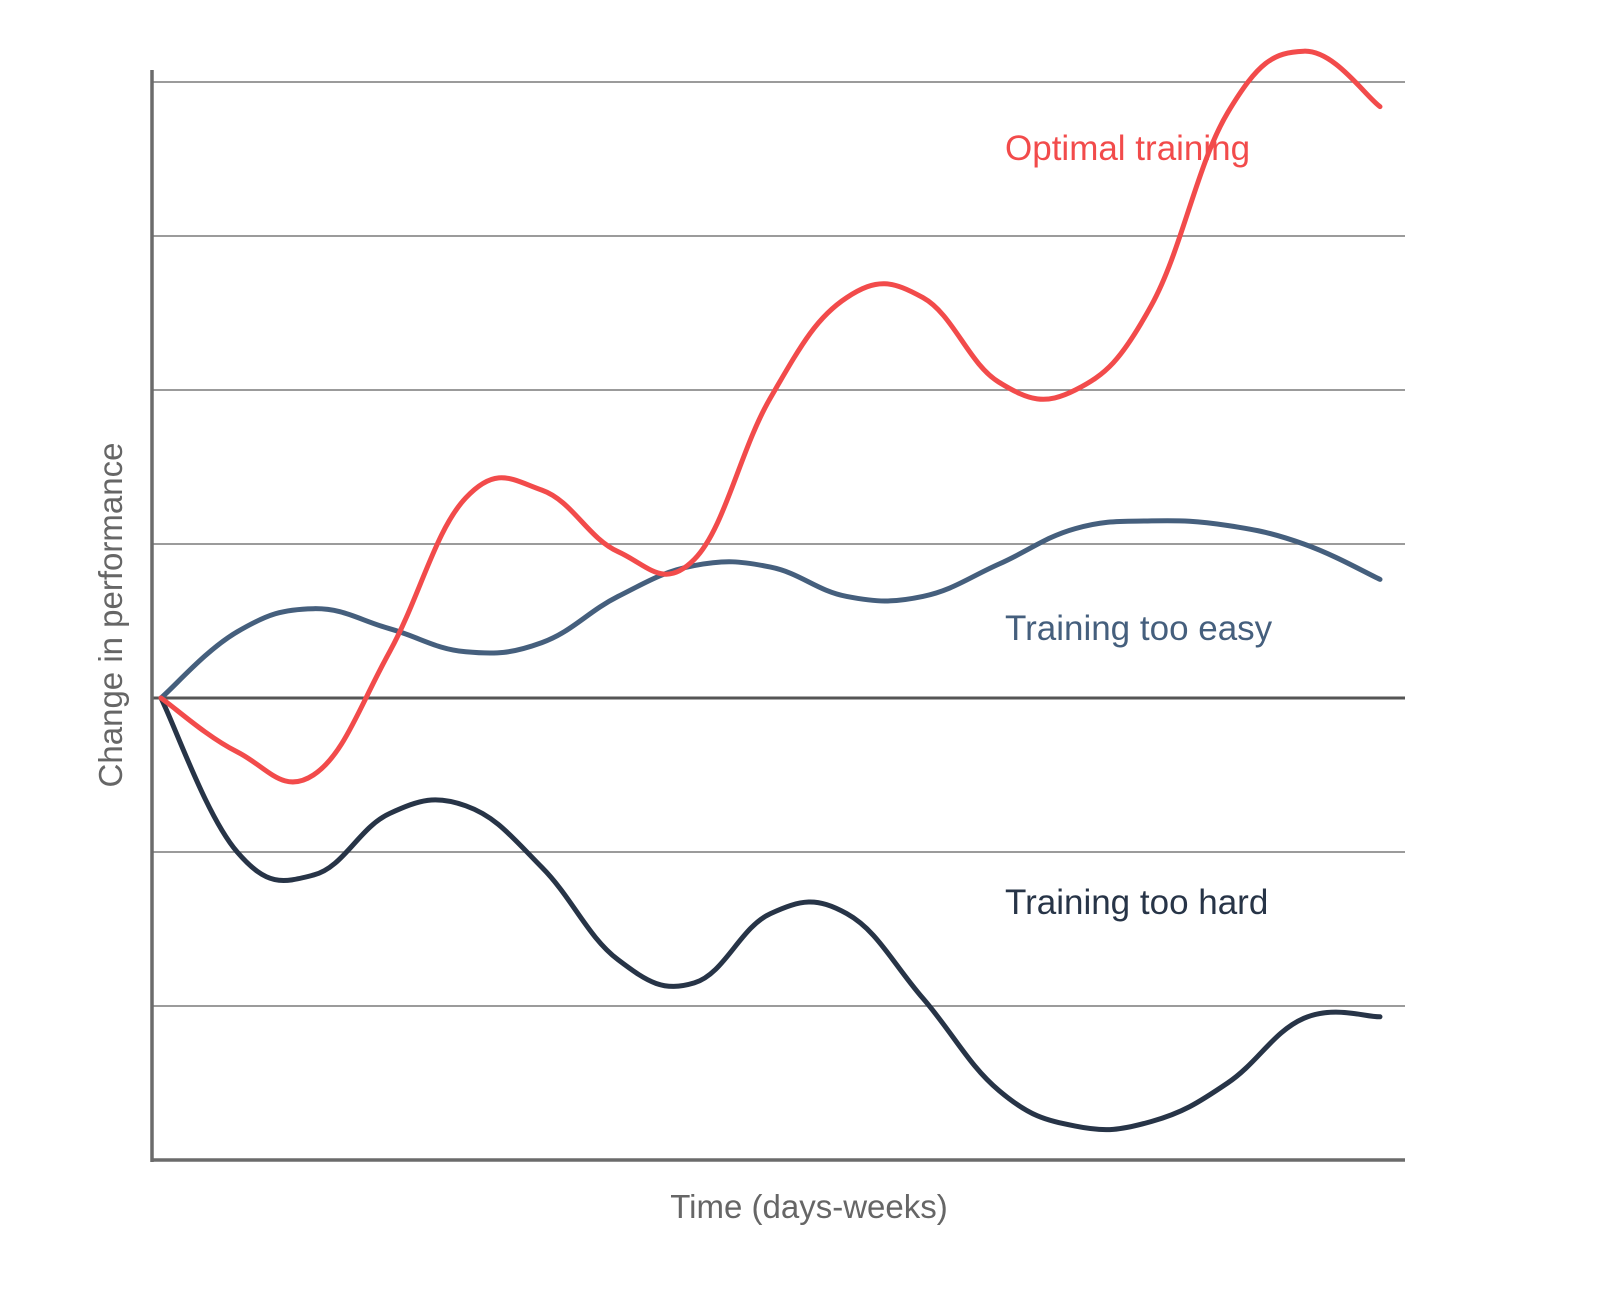 This screenshot has height=1312, width=1600. I want to click on series-label-training-too-easy: Training too easy, so click(1139, 628).